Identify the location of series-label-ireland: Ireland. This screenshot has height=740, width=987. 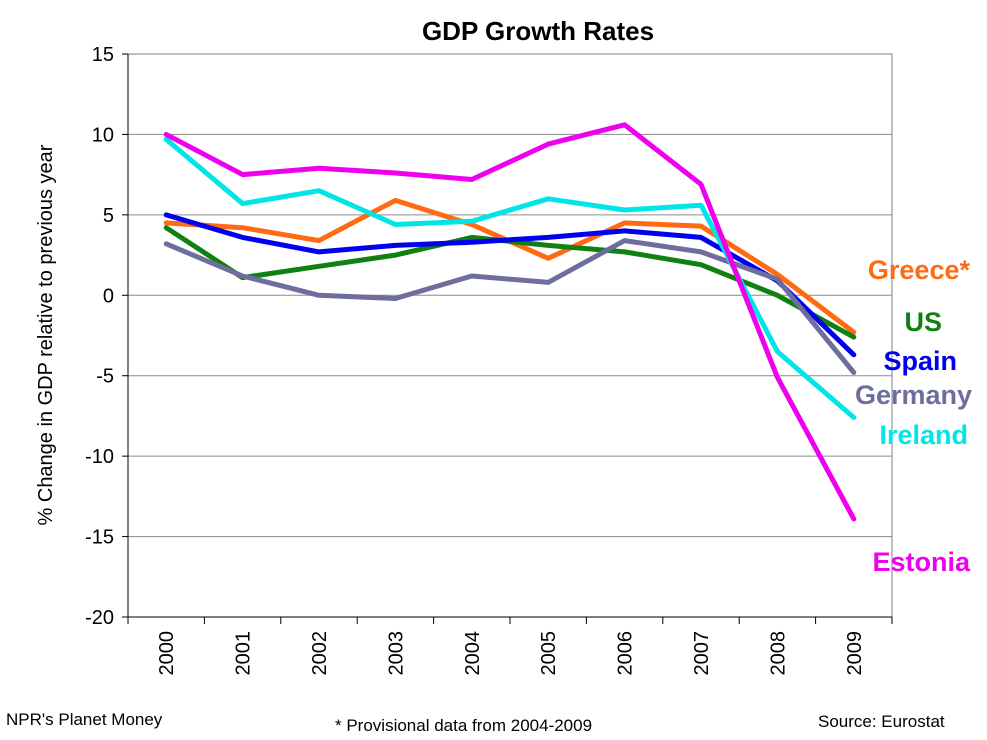
(923, 435).